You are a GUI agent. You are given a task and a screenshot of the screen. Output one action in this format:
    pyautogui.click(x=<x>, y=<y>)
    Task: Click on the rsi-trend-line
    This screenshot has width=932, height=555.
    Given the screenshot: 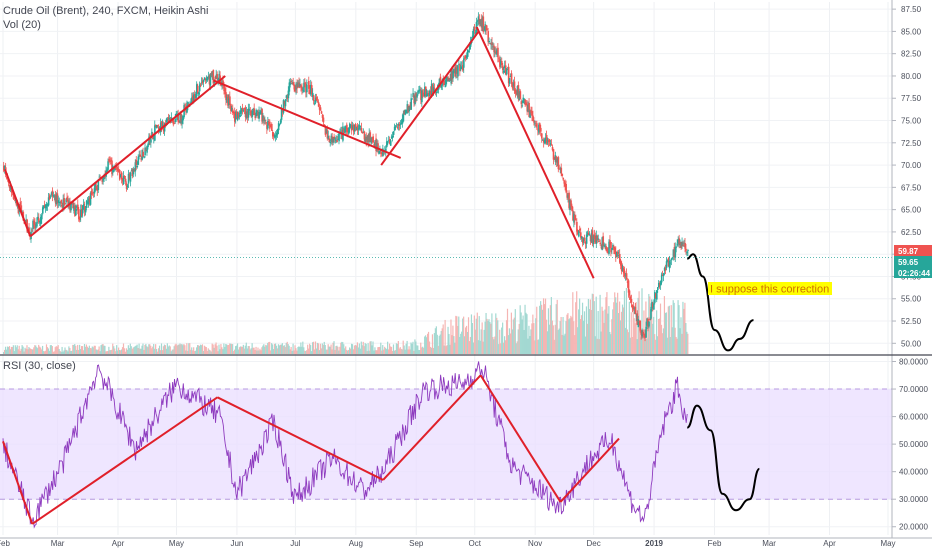 What is the action you would take?
    pyautogui.click(x=18, y=483)
    